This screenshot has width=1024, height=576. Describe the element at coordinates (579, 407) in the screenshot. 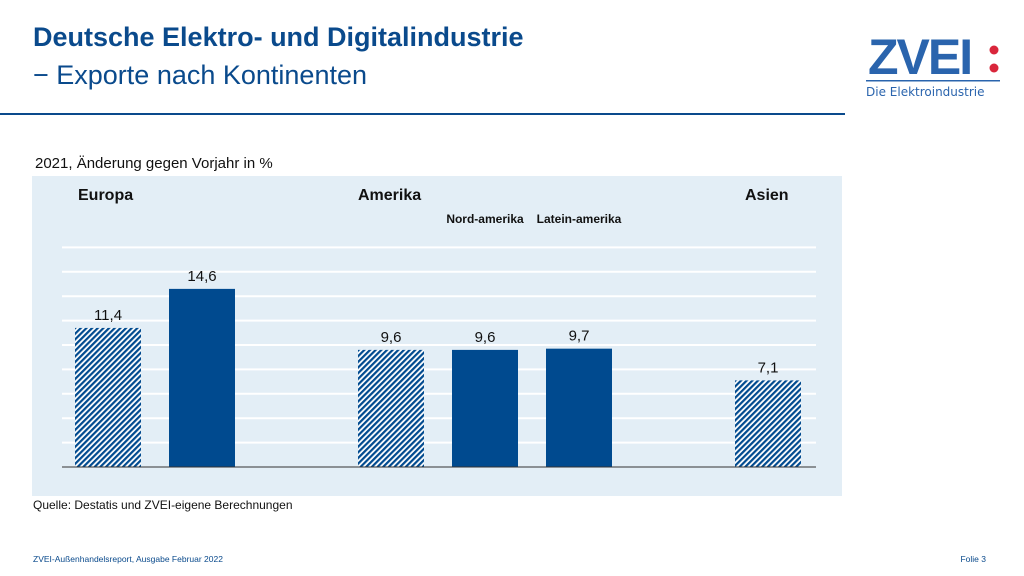

I see `bar-latein-amerika` at that location.